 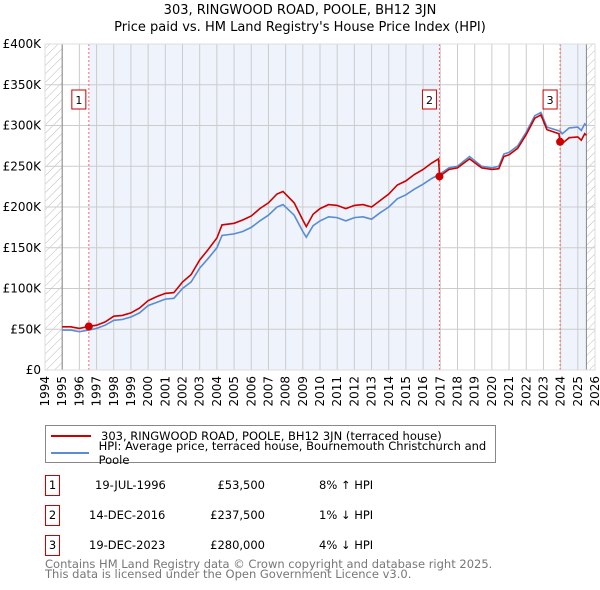 What do you see at coordinates (346, 545) in the screenshot?
I see `sale-hpi-diff: 4% ↓ HPI` at bounding box center [346, 545].